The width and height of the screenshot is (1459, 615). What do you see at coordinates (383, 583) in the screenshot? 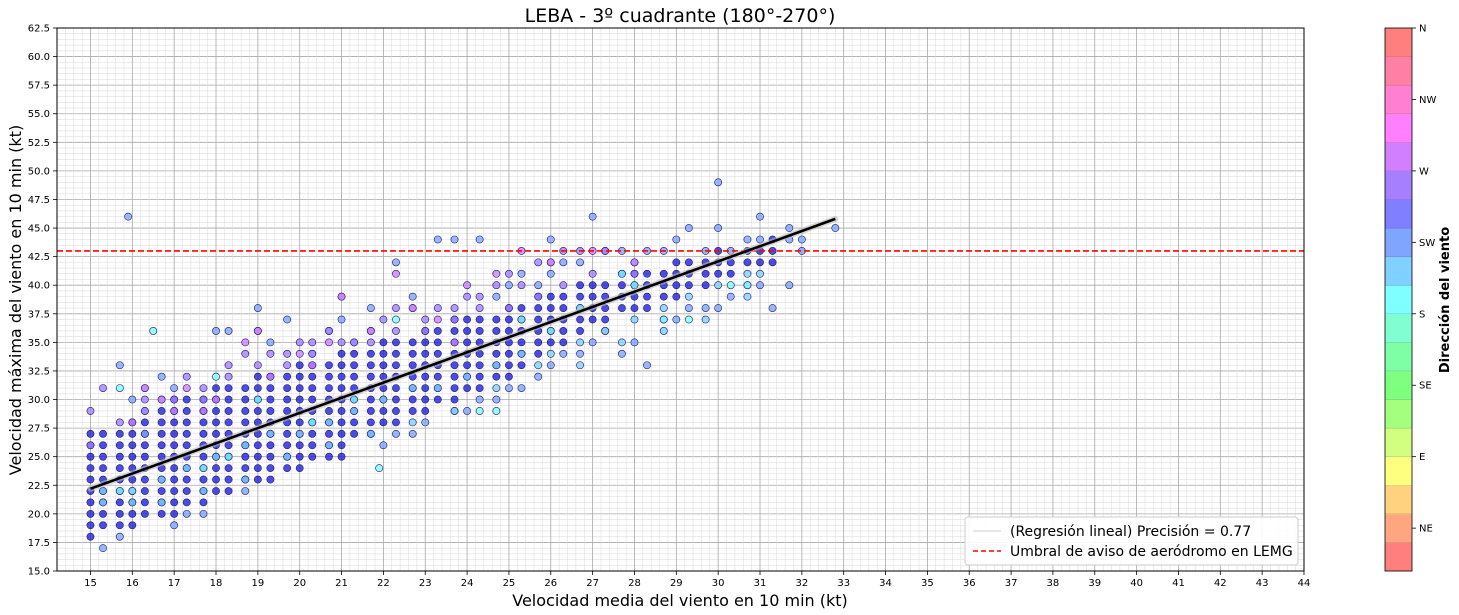
I see `x-tick-label: 22` at bounding box center [383, 583].